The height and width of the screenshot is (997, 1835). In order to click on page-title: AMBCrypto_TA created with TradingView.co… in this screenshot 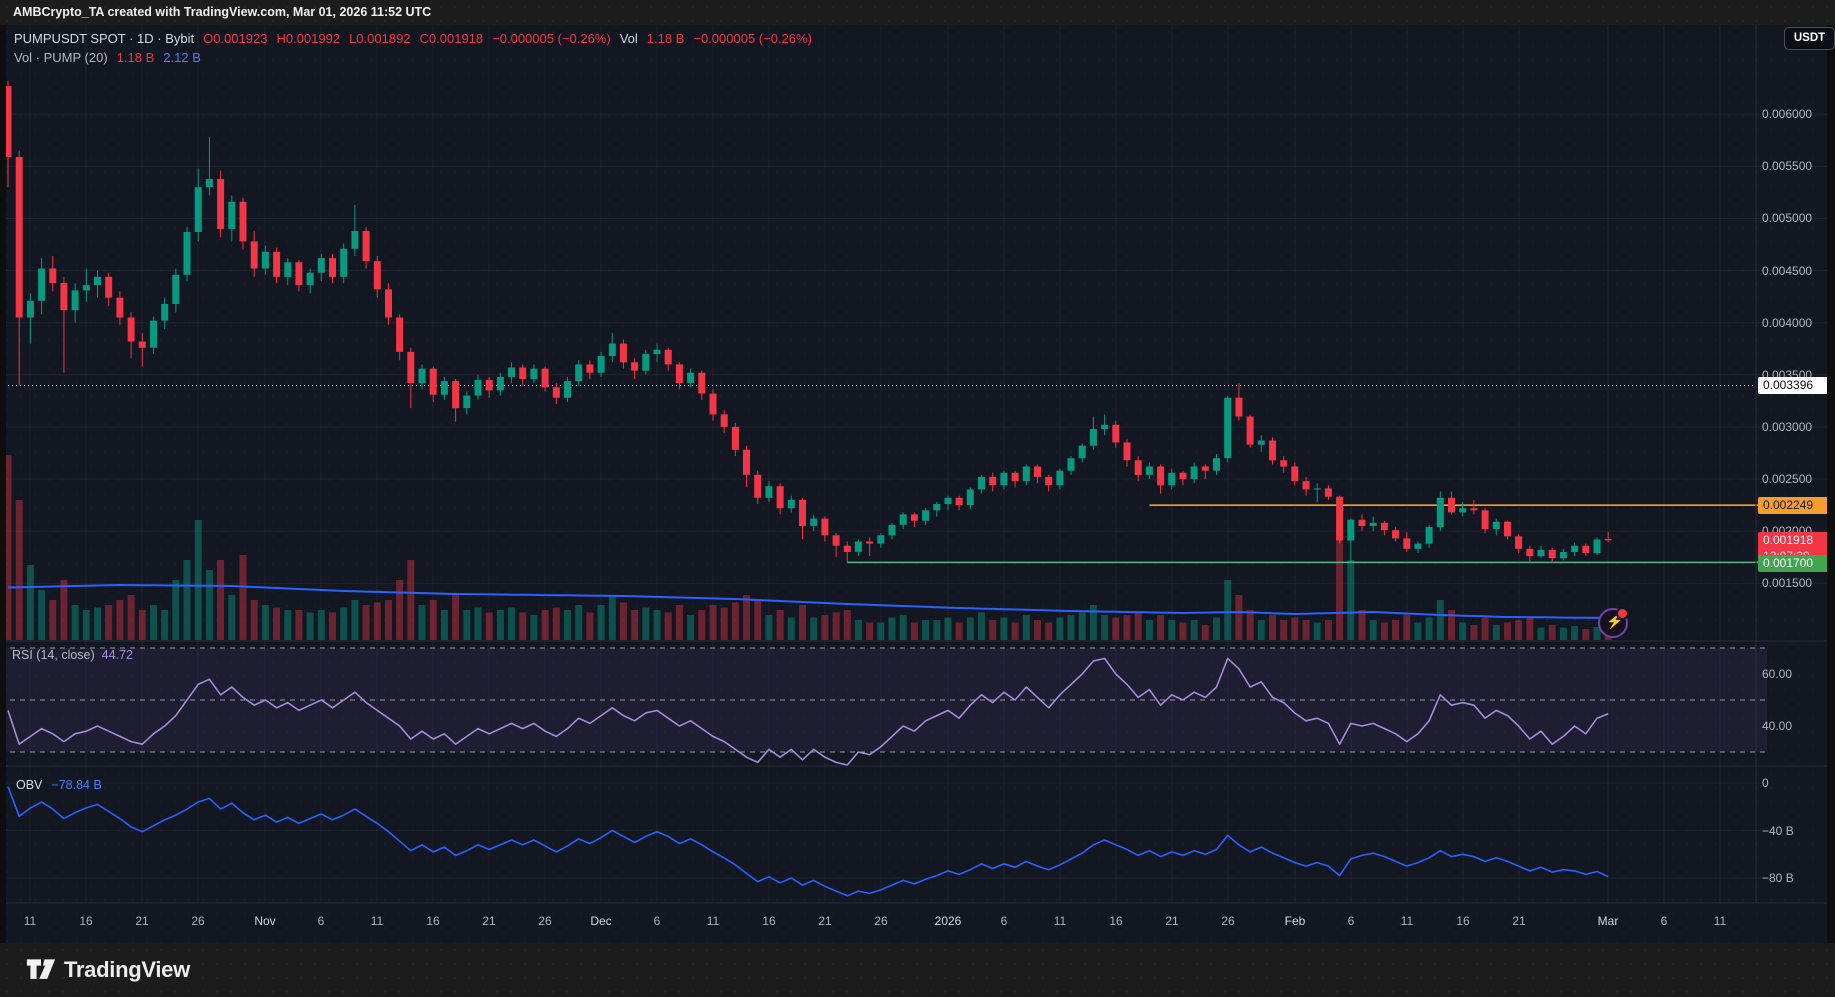, I will do `click(222, 12)`.